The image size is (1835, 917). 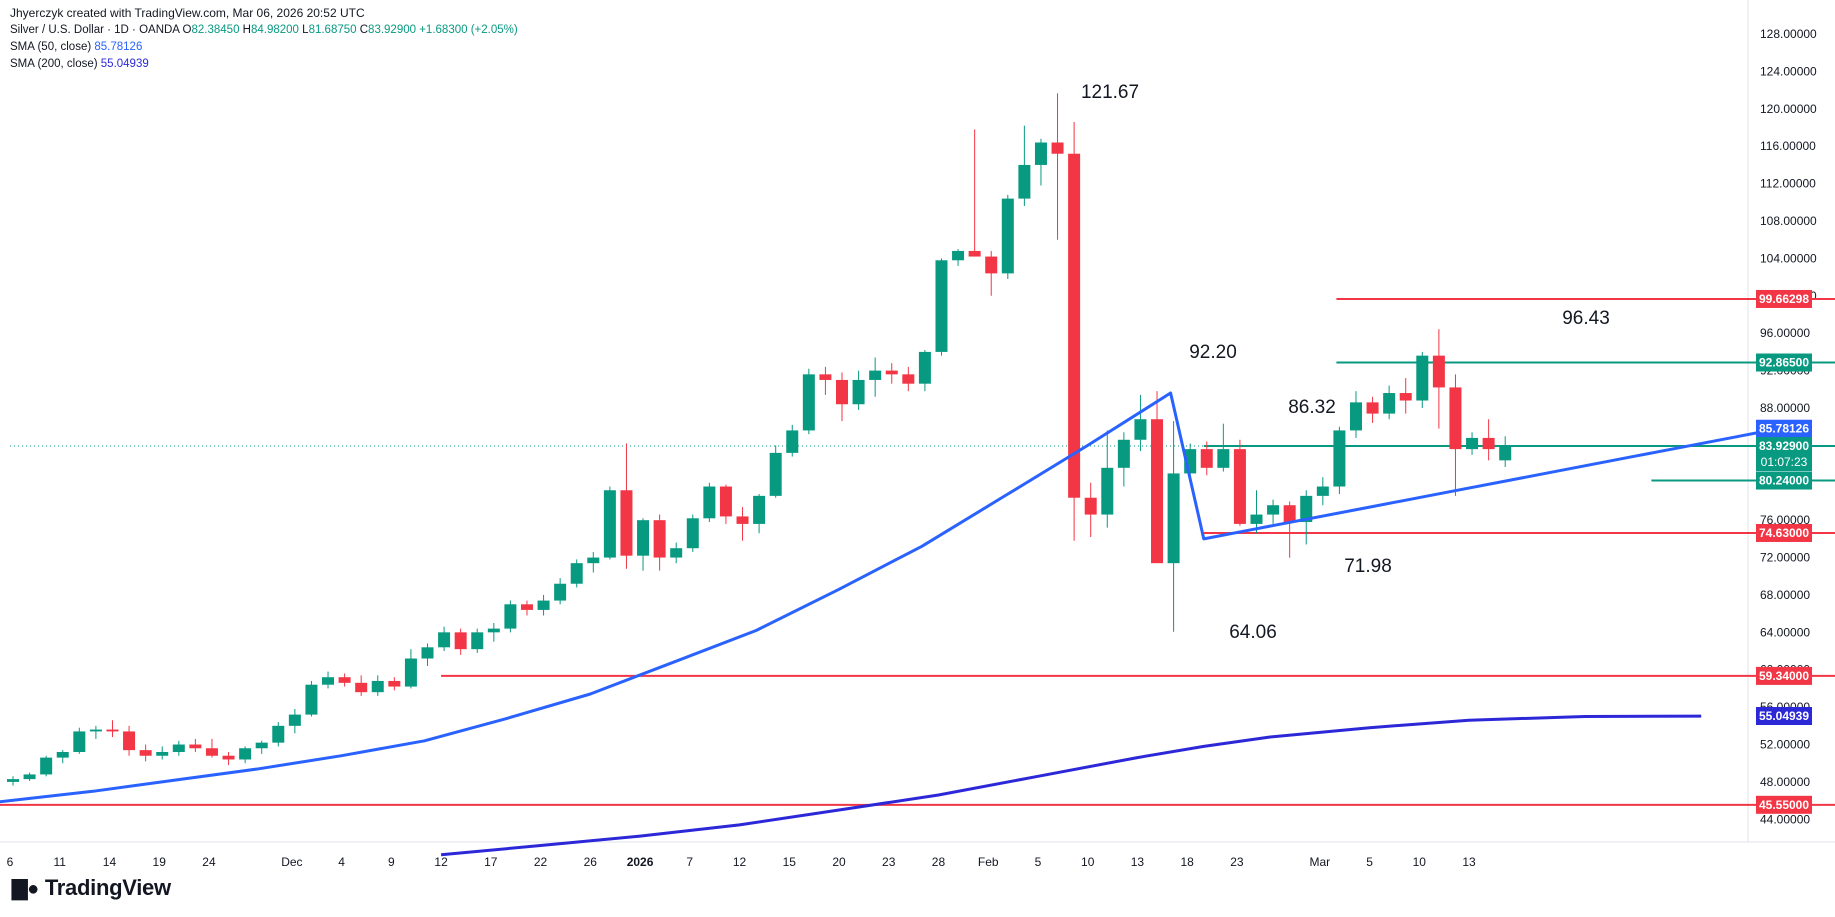 I want to click on y-tick-label: 108.00000, so click(x=1788, y=221).